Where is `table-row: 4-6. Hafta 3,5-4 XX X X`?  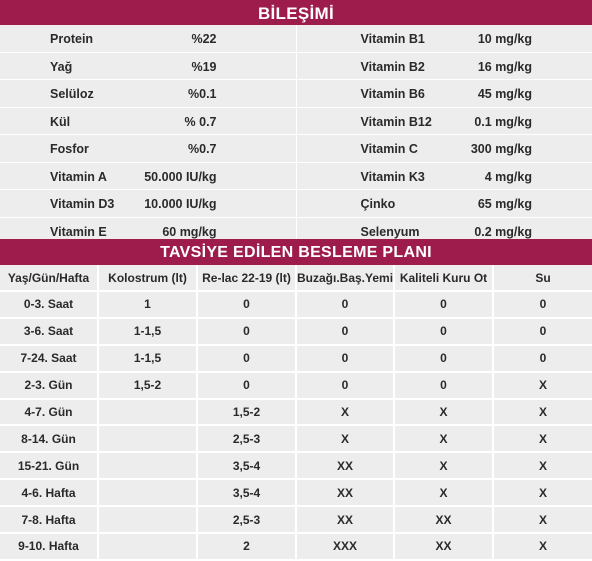 table-row: 4-6. Hafta 3,5-4 XX X X is located at coordinates (296, 493).